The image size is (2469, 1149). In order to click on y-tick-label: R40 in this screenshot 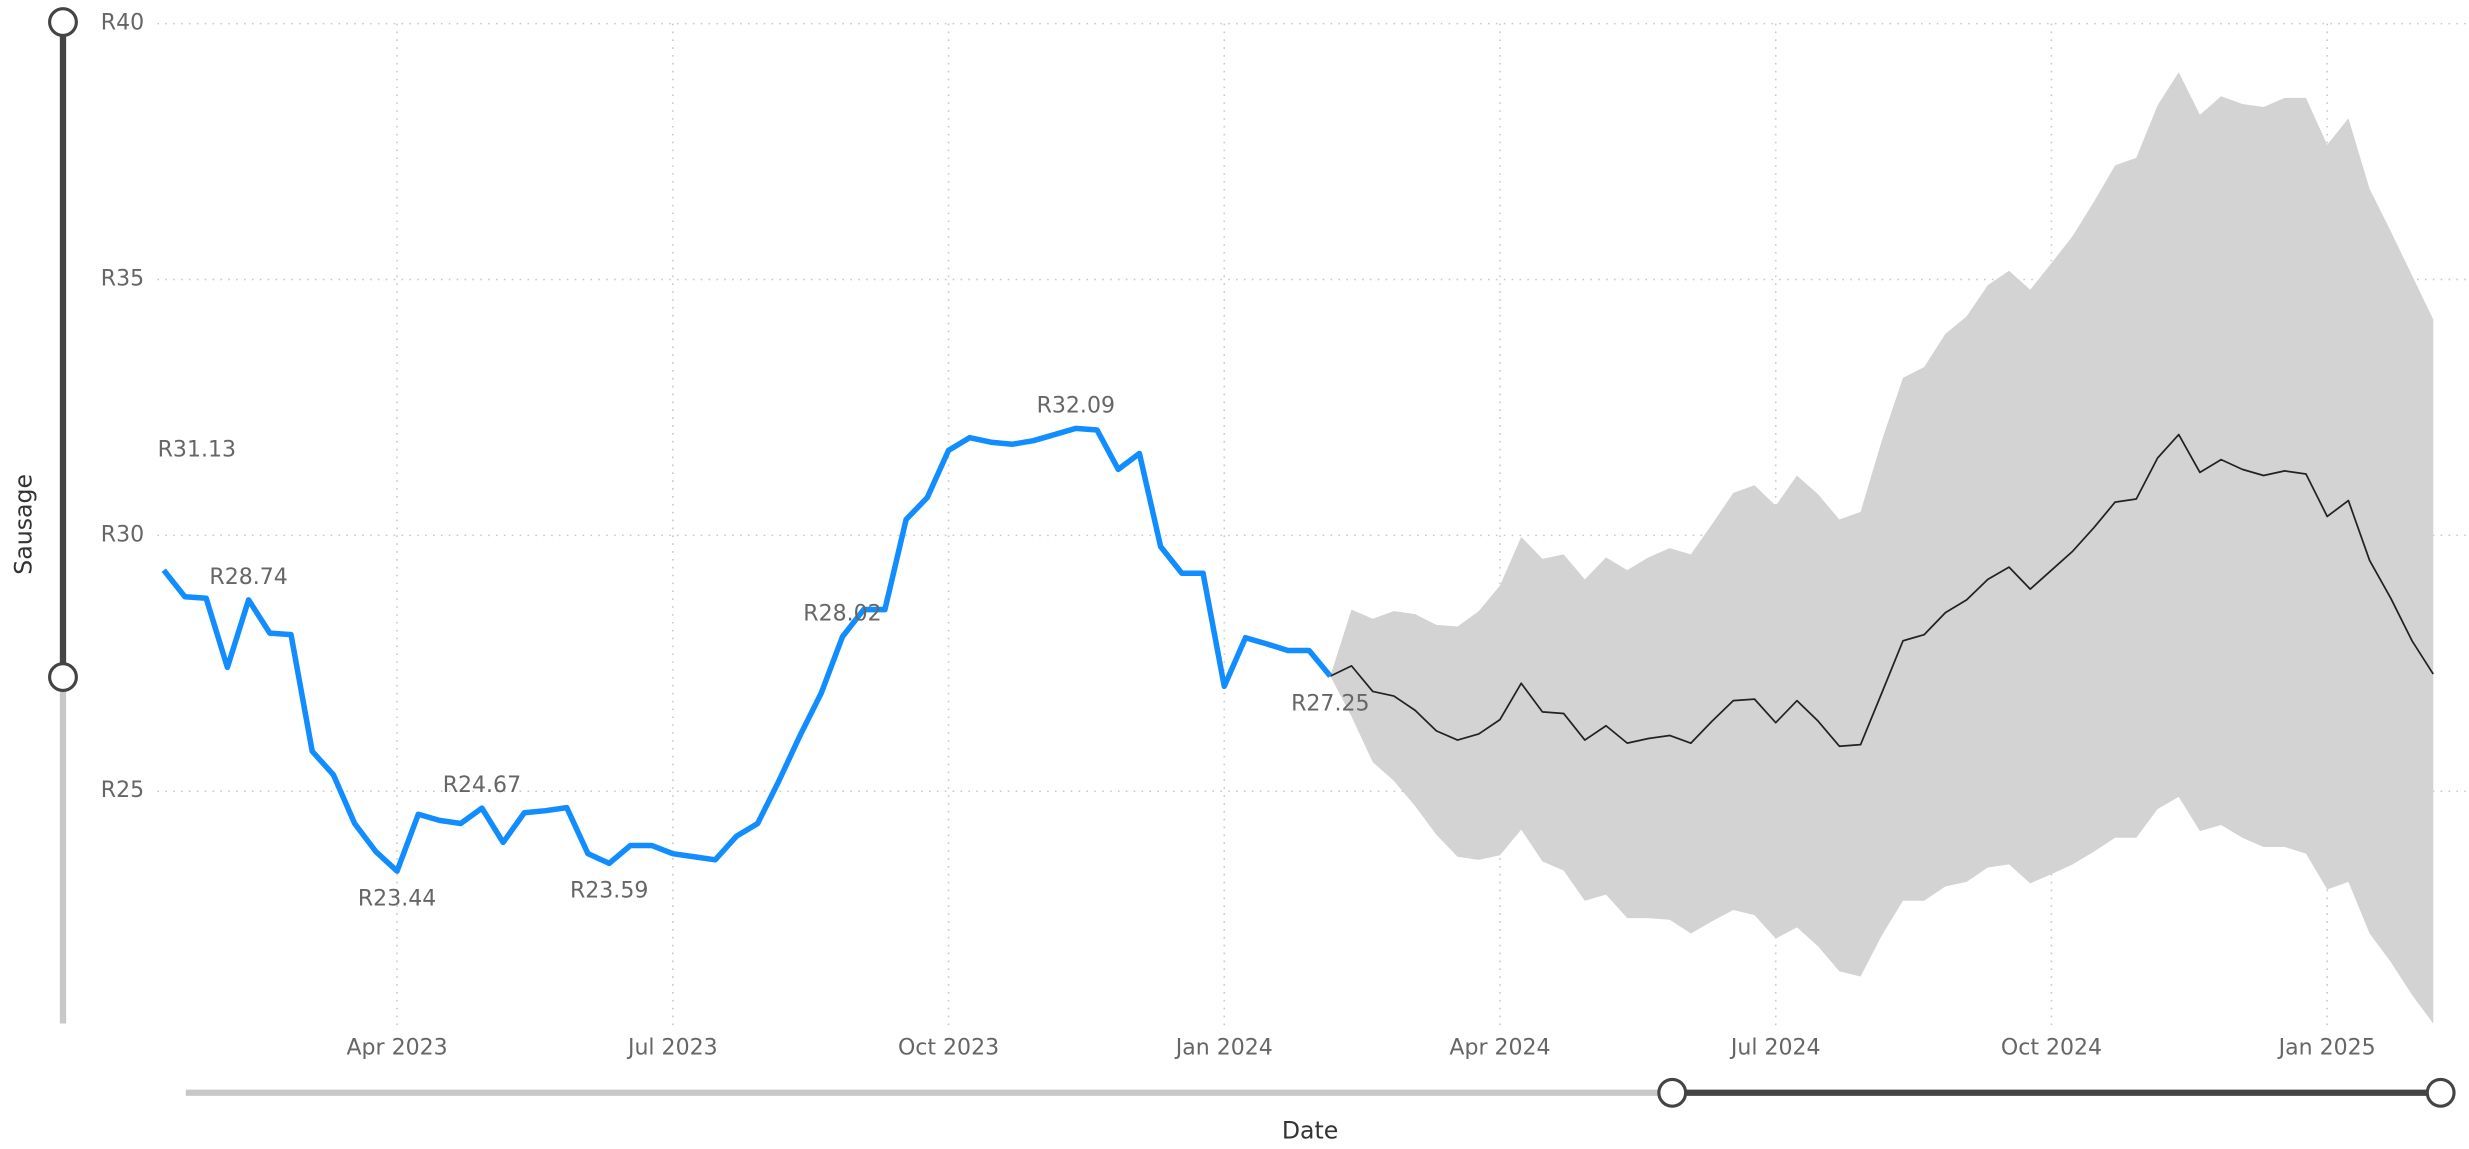, I will do `click(122, 23)`.